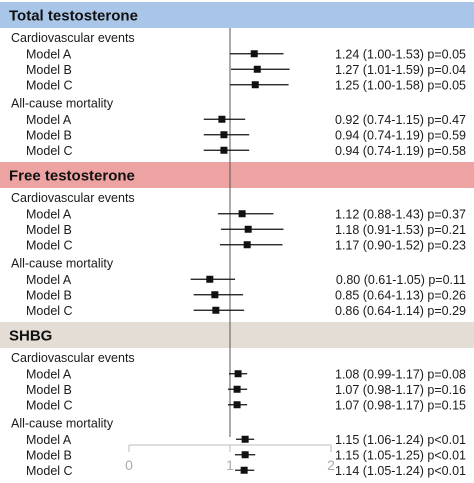 The image size is (474, 483). I want to click on x-tick-label: 0, so click(129, 465).